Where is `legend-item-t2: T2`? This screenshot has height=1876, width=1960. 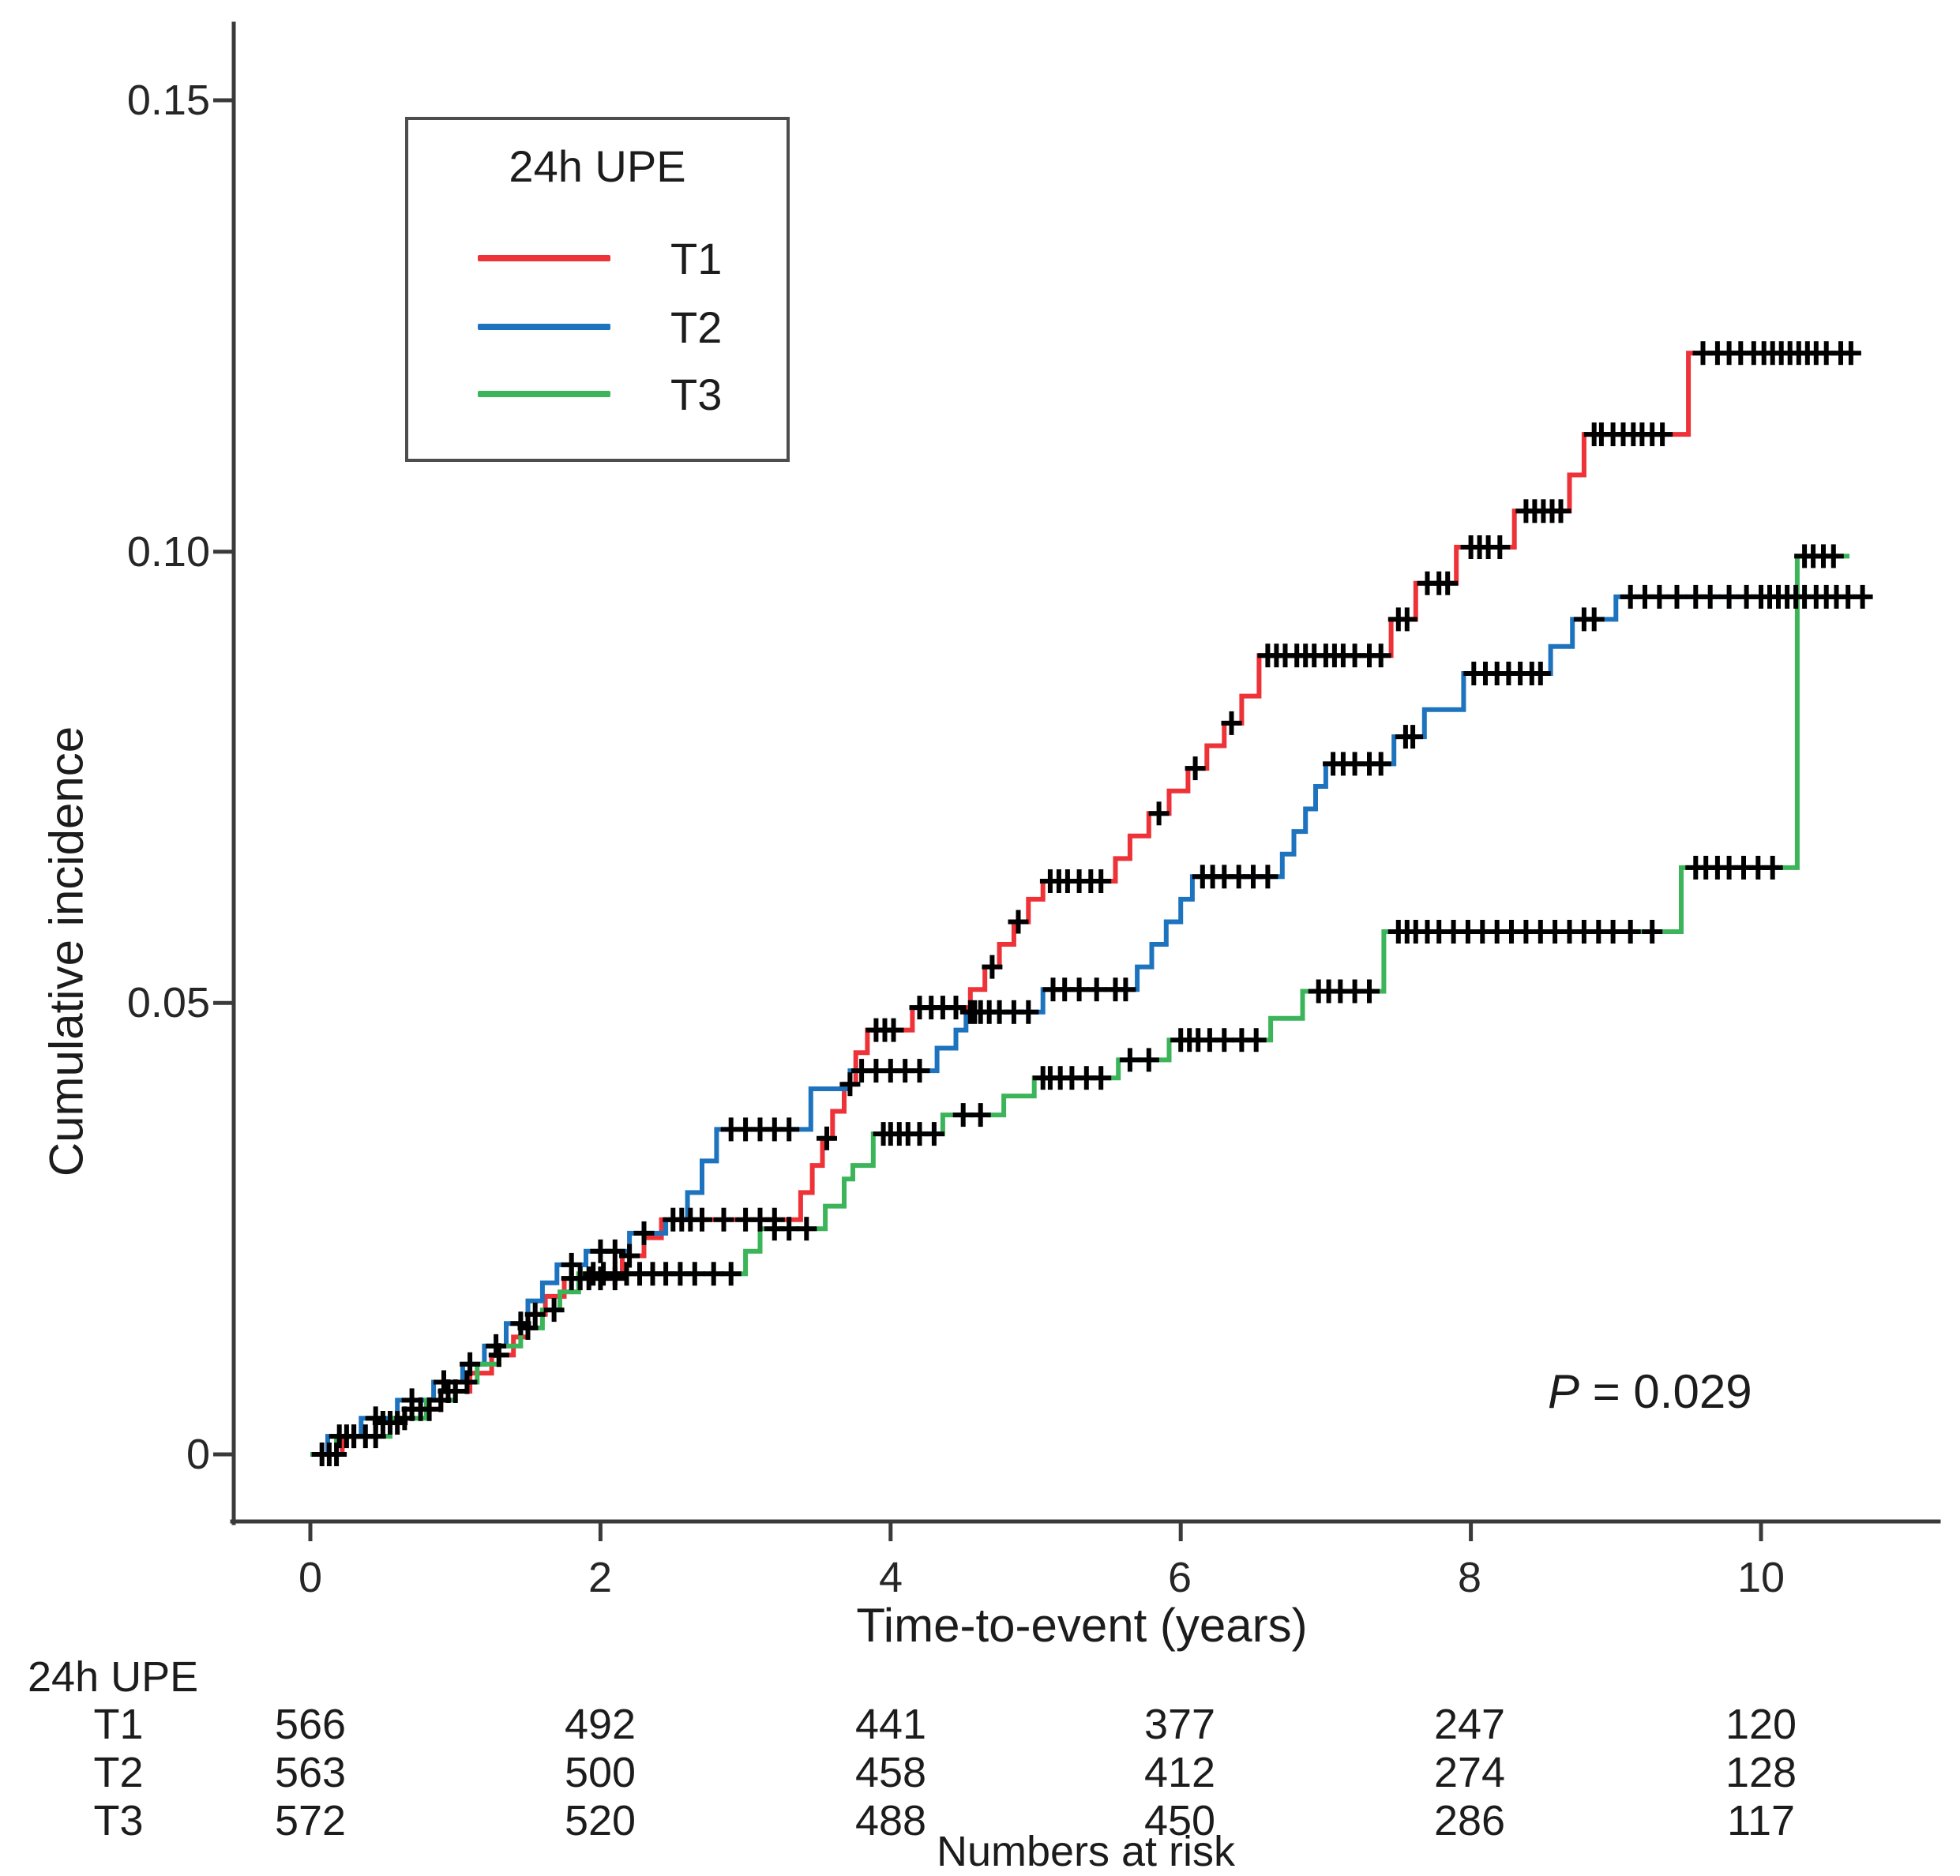
legend-item-t2: T2 is located at coordinates (597, 326).